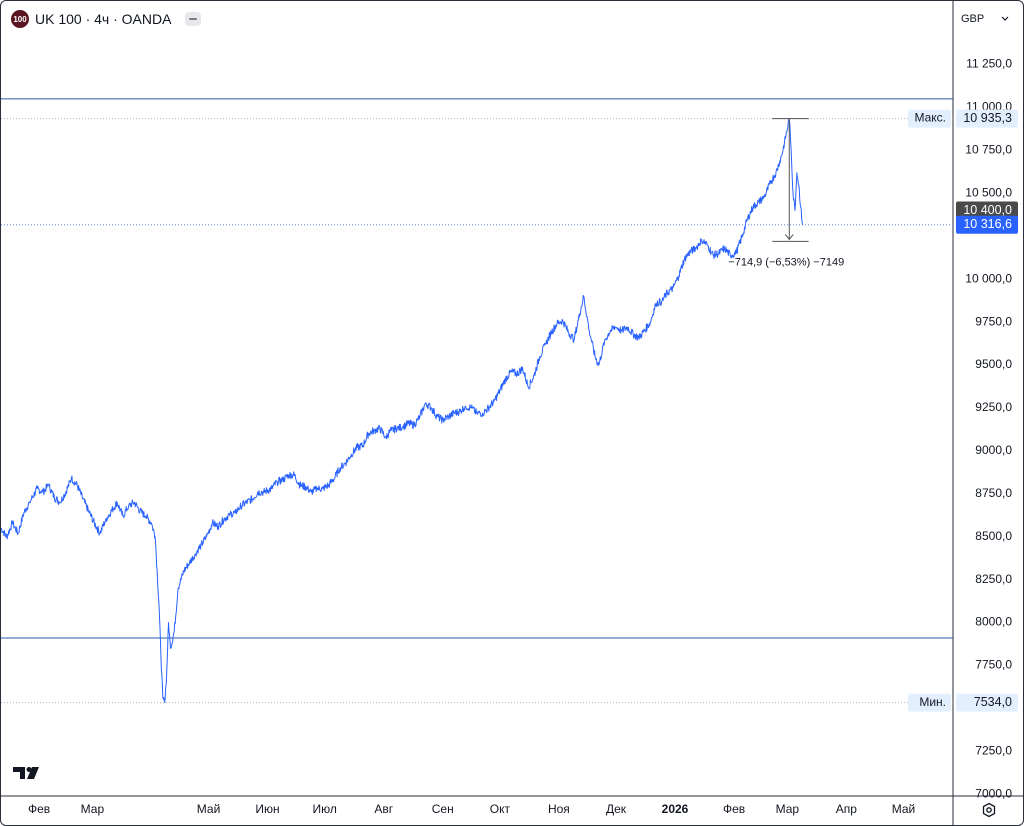  Describe the element at coordinates (1005, 18) in the screenshot. I see `chevron-down-icon` at that location.